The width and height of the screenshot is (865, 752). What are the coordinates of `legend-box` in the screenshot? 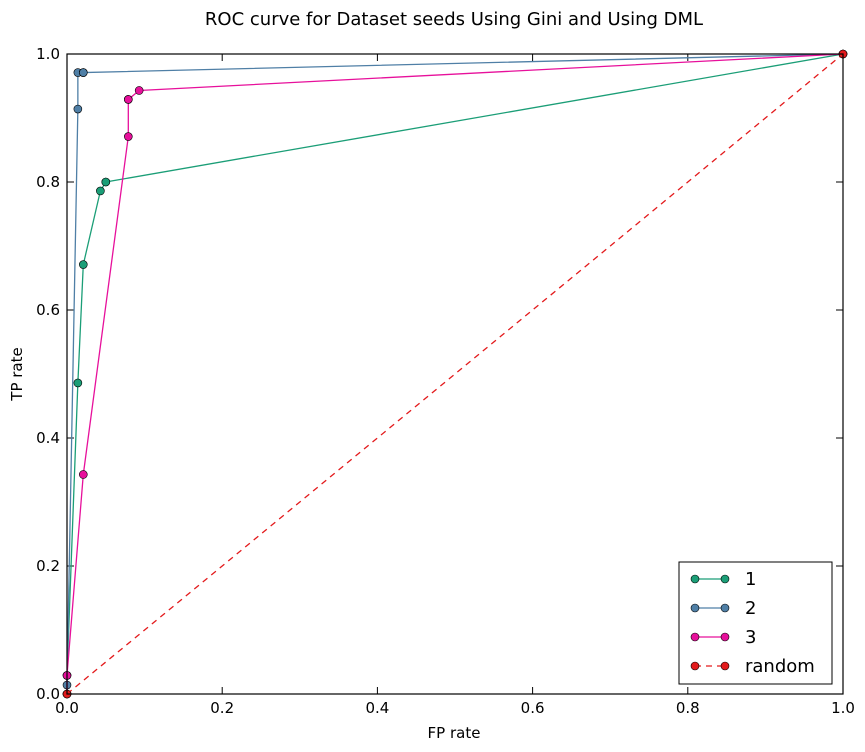 It's located at (755, 623).